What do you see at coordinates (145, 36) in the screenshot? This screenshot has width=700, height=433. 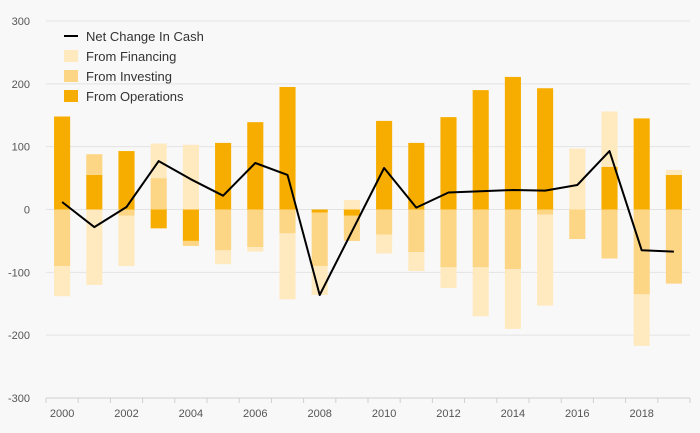 I see `legend-label-net-change: Net Change In Cash` at bounding box center [145, 36].